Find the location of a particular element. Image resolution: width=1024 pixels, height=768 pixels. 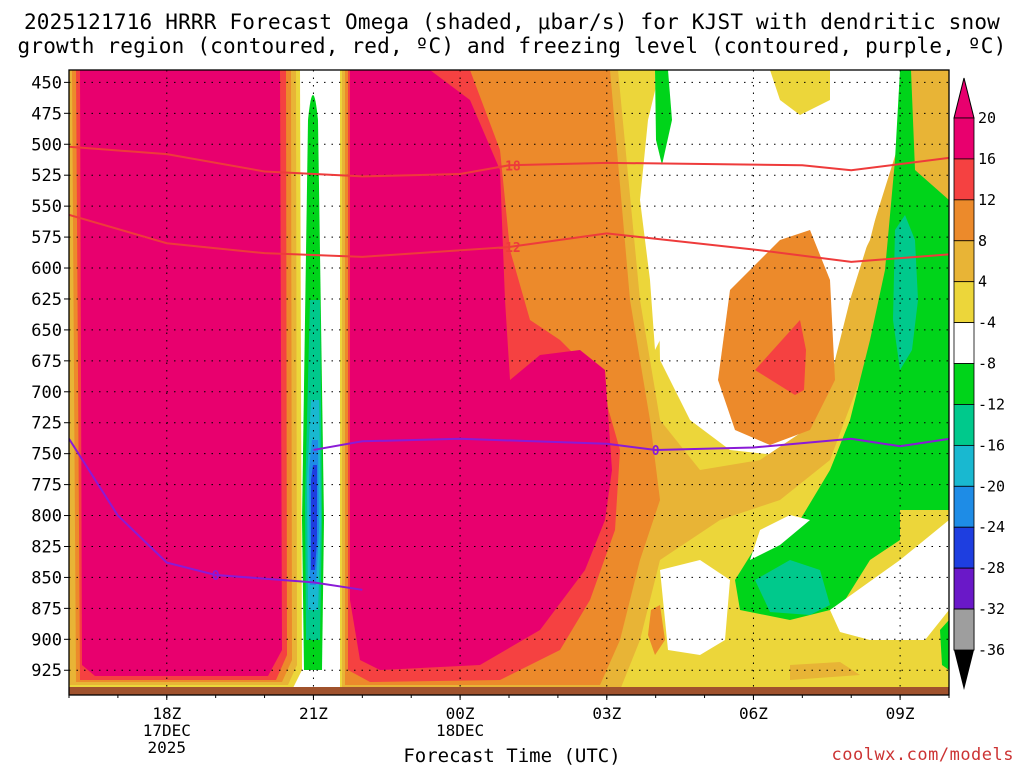

colorbar-label: -36 is located at coordinates (991, 650).